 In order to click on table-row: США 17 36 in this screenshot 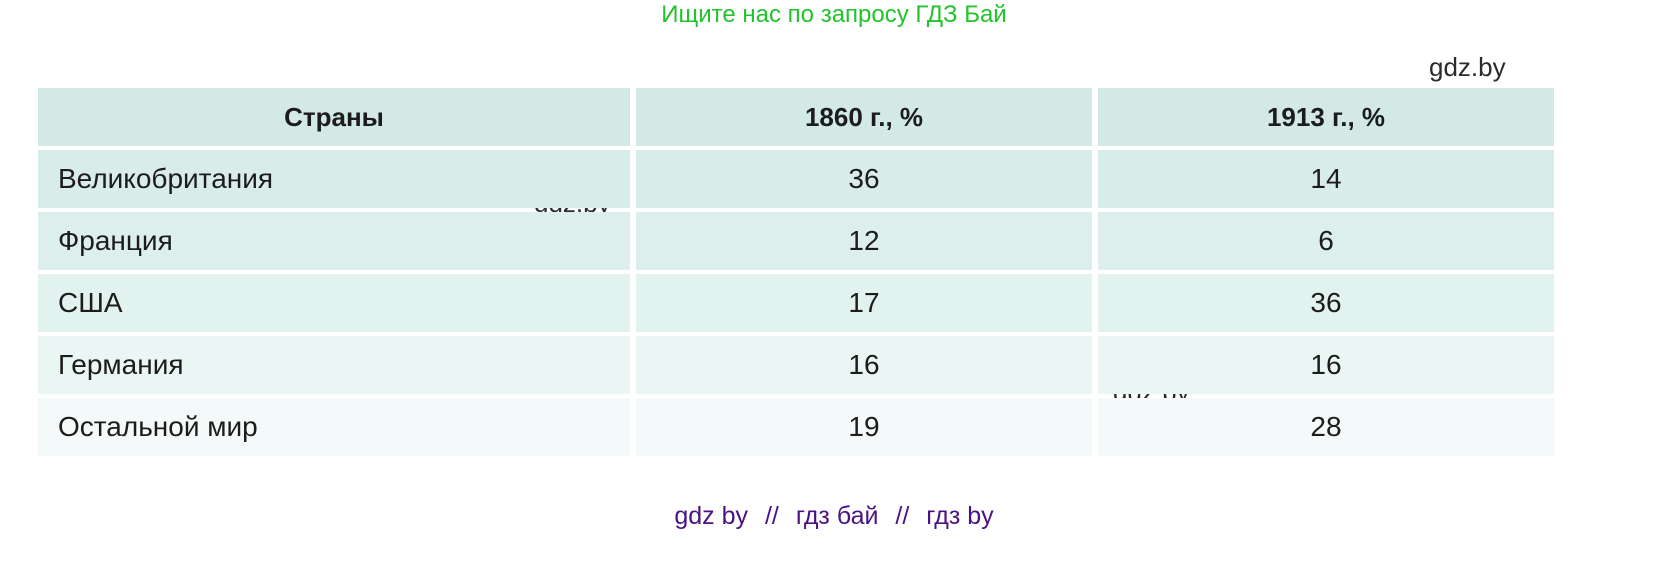, I will do `click(796, 303)`.